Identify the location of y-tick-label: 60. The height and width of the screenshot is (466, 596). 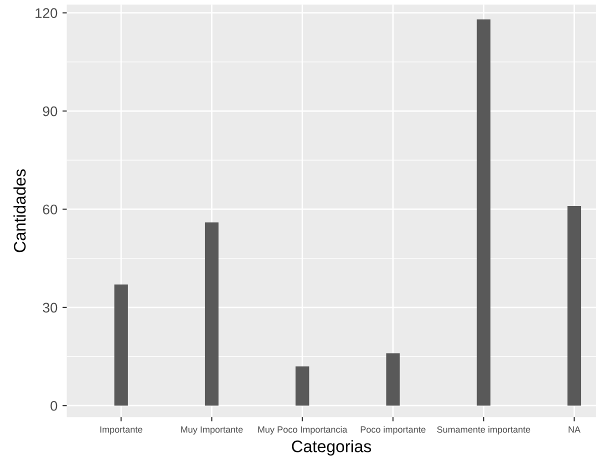
(50, 209).